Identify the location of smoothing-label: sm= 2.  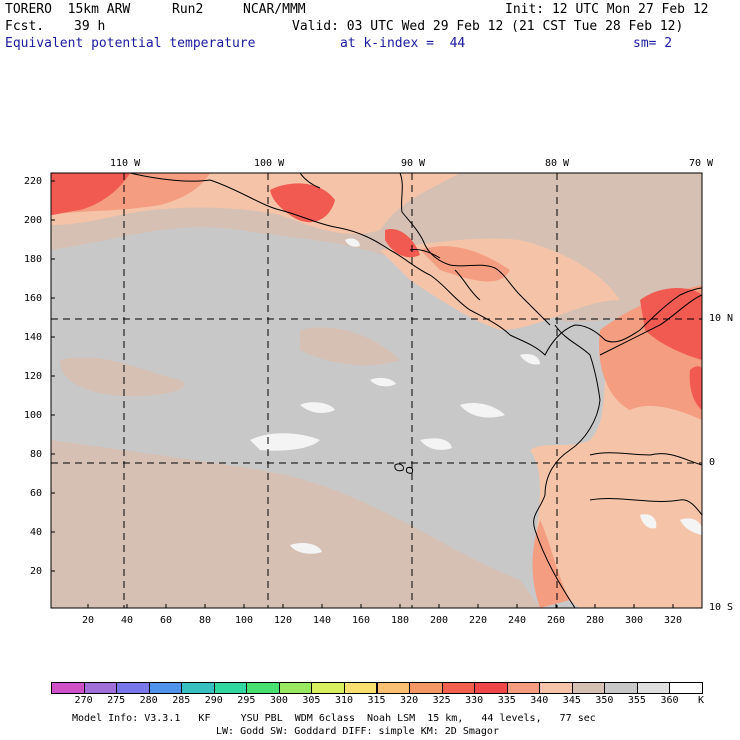
(653, 43).